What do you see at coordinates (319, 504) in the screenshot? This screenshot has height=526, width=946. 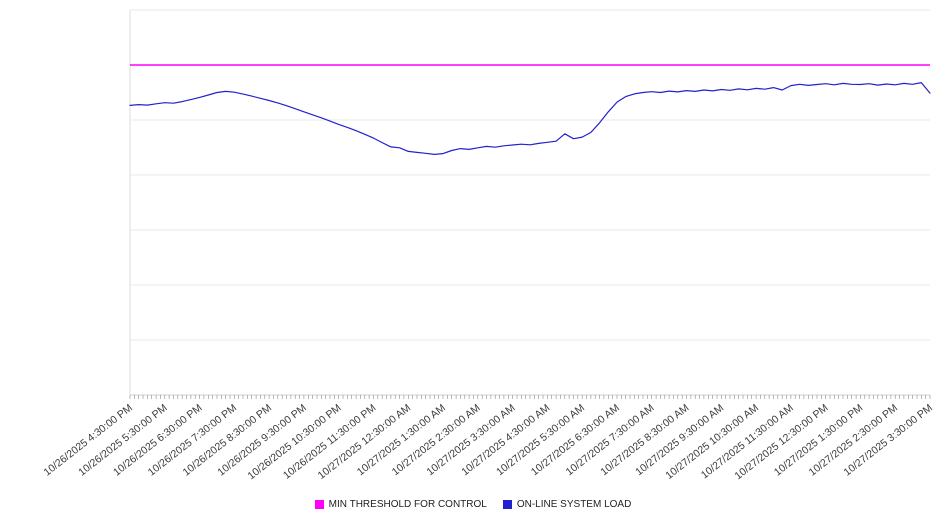 I see `threshold-color-swatch-icon` at bounding box center [319, 504].